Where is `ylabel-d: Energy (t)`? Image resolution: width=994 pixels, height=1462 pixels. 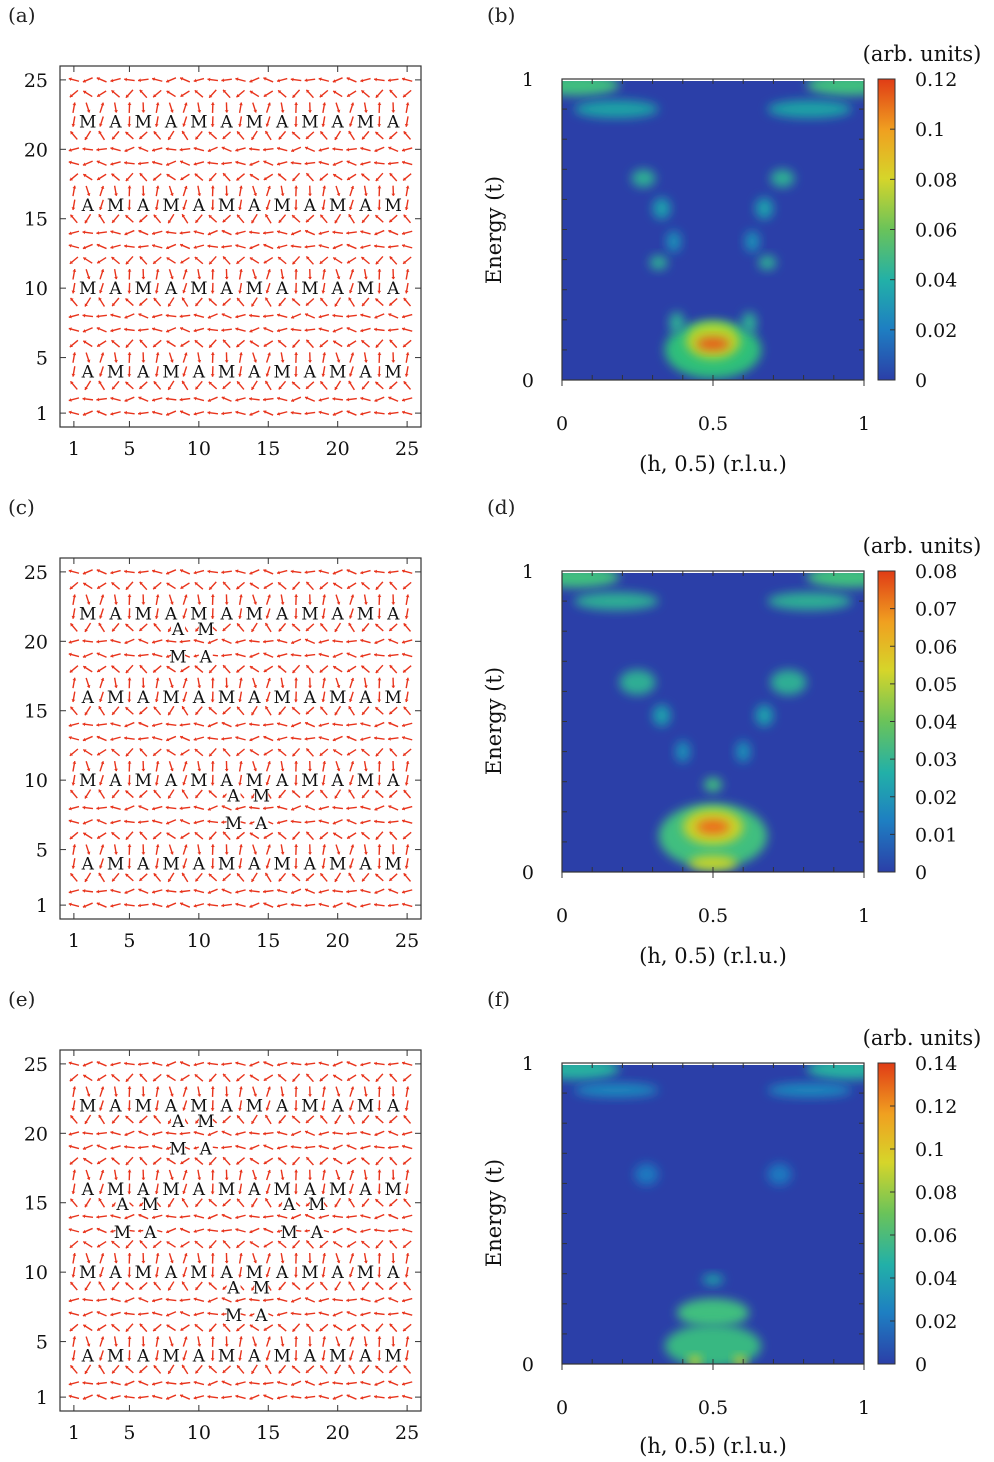
ylabel-d: Energy (t) is located at coordinates (494, 721).